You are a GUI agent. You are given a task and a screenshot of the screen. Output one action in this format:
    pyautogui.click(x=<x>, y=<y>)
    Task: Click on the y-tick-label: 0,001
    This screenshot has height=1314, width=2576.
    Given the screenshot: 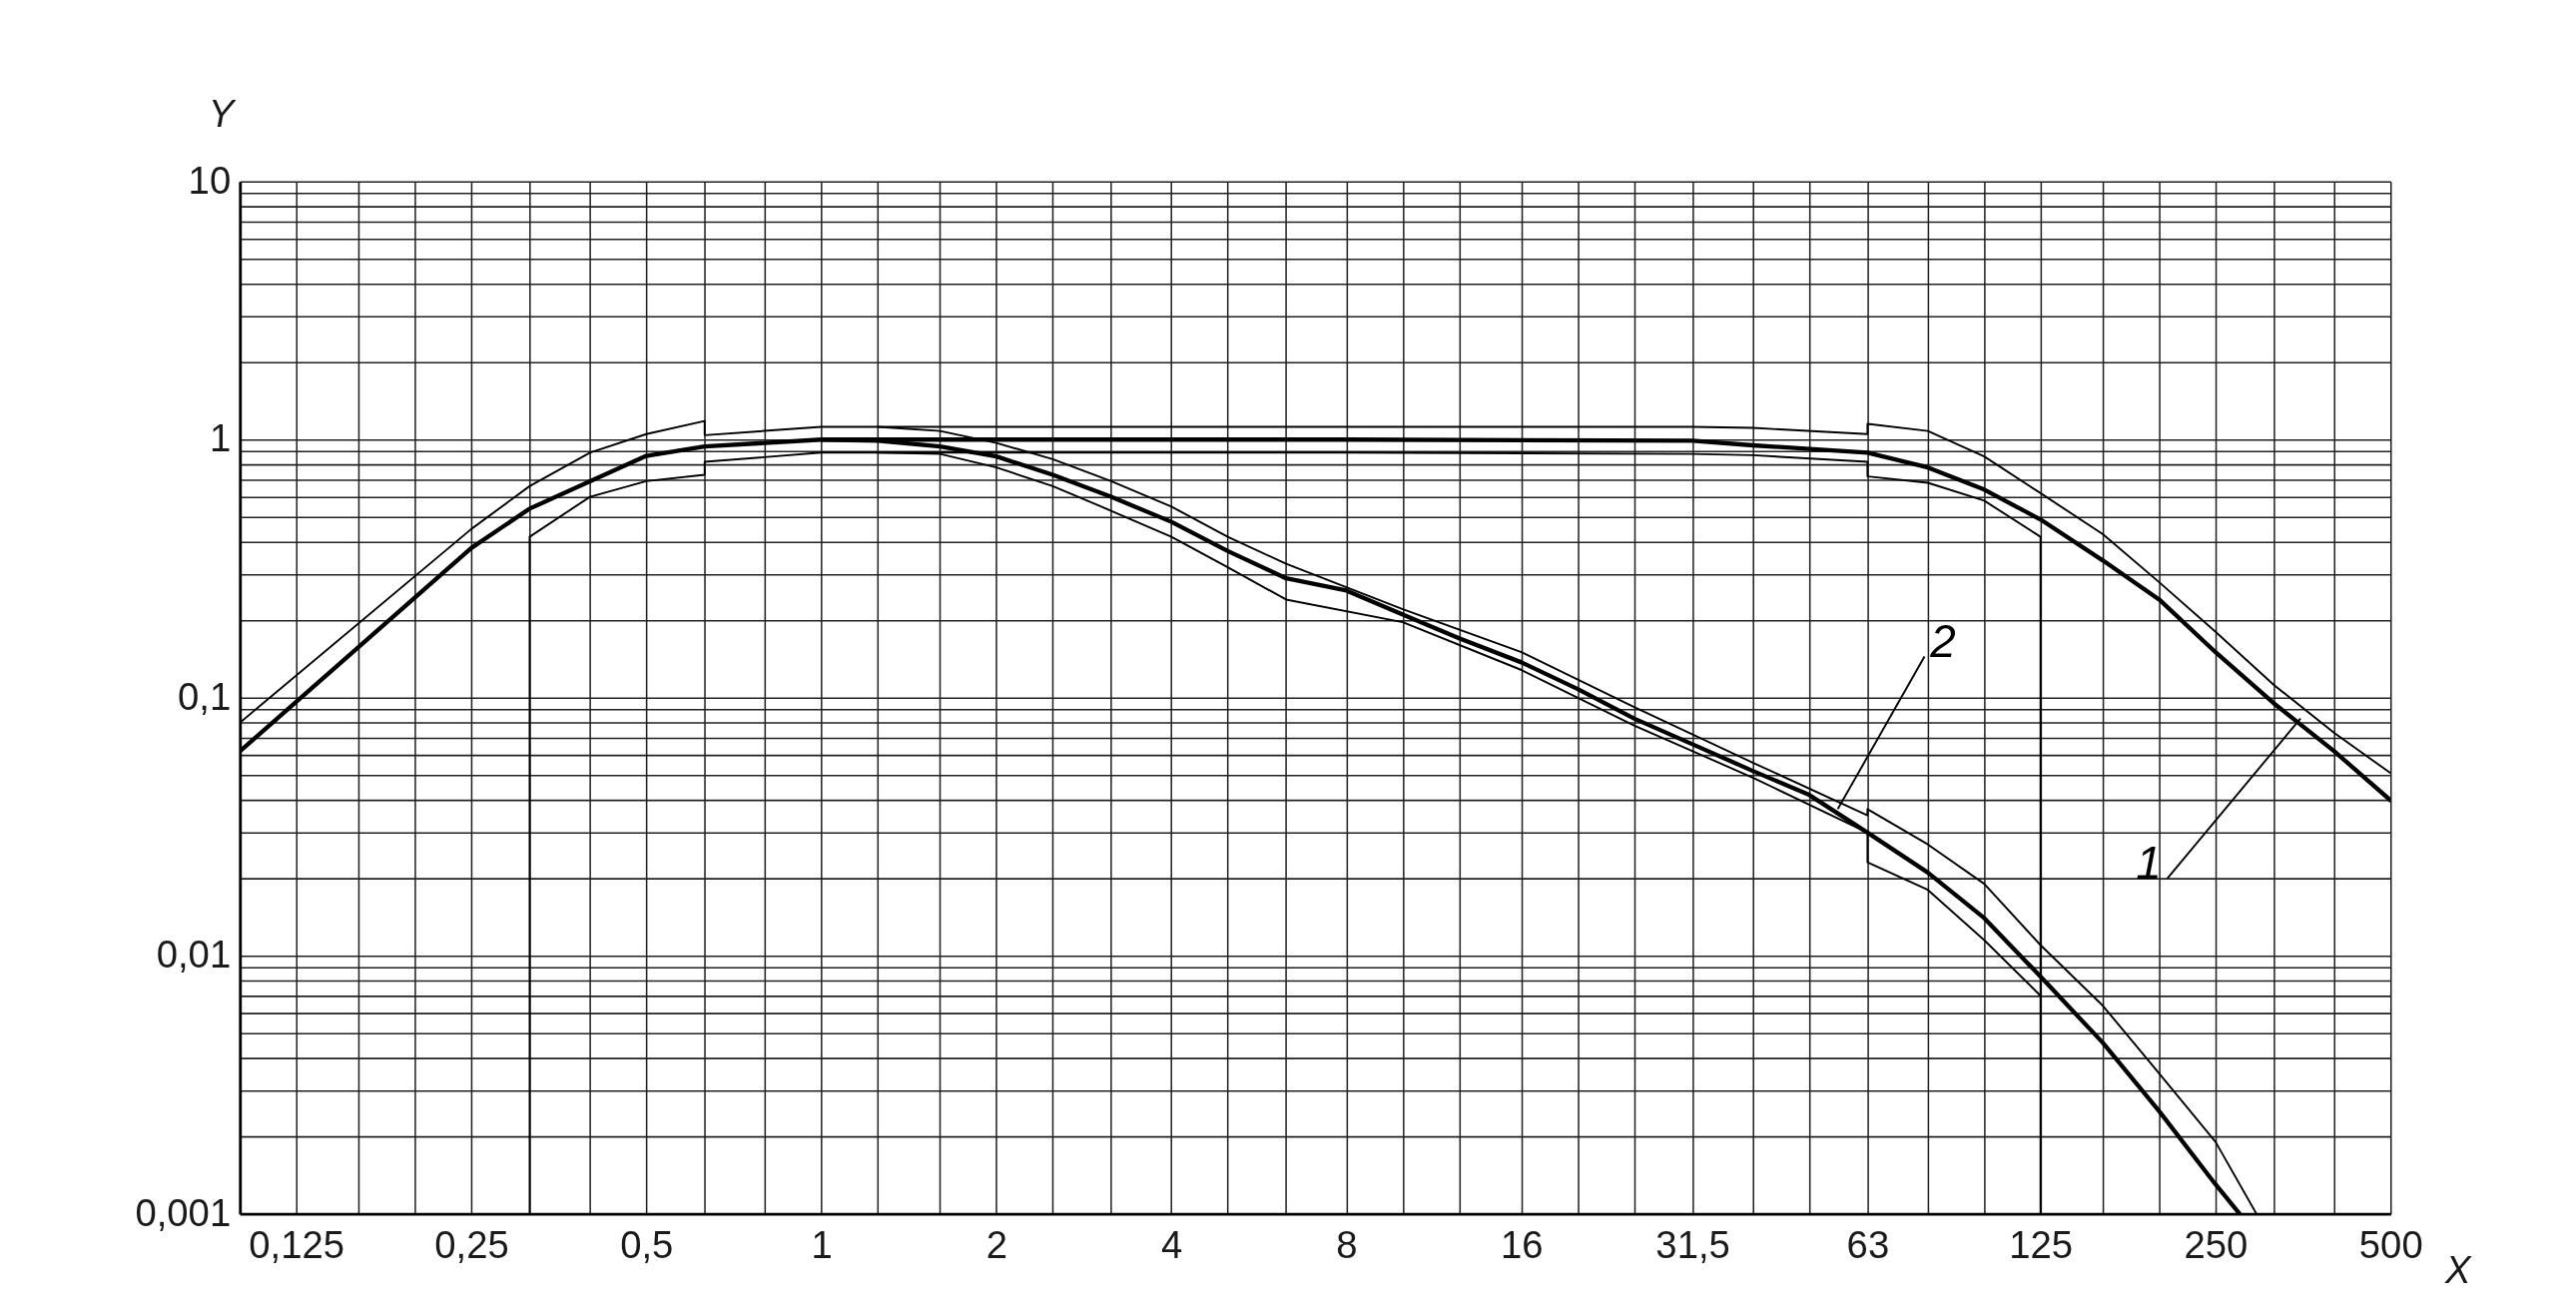 What is the action you would take?
    pyautogui.click(x=183, y=1212)
    